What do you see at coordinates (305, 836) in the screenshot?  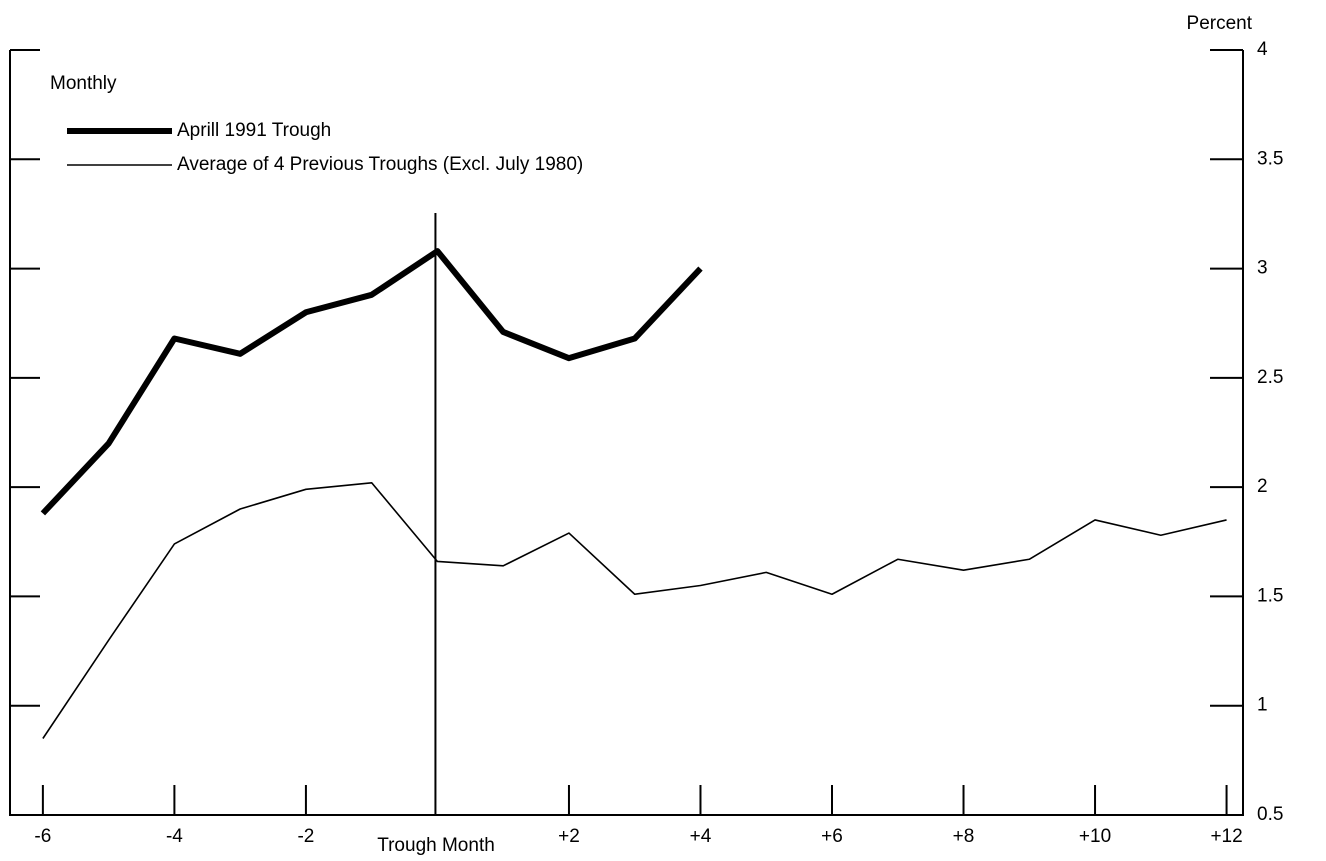 I see `x-tick-label: -2` at bounding box center [305, 836].